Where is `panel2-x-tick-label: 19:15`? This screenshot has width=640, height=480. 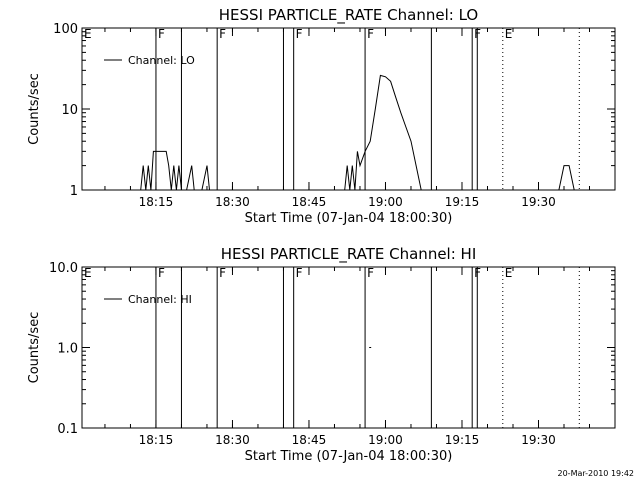 panel2-x-tick-label: 19:15 is located at coordinates (462, 440).